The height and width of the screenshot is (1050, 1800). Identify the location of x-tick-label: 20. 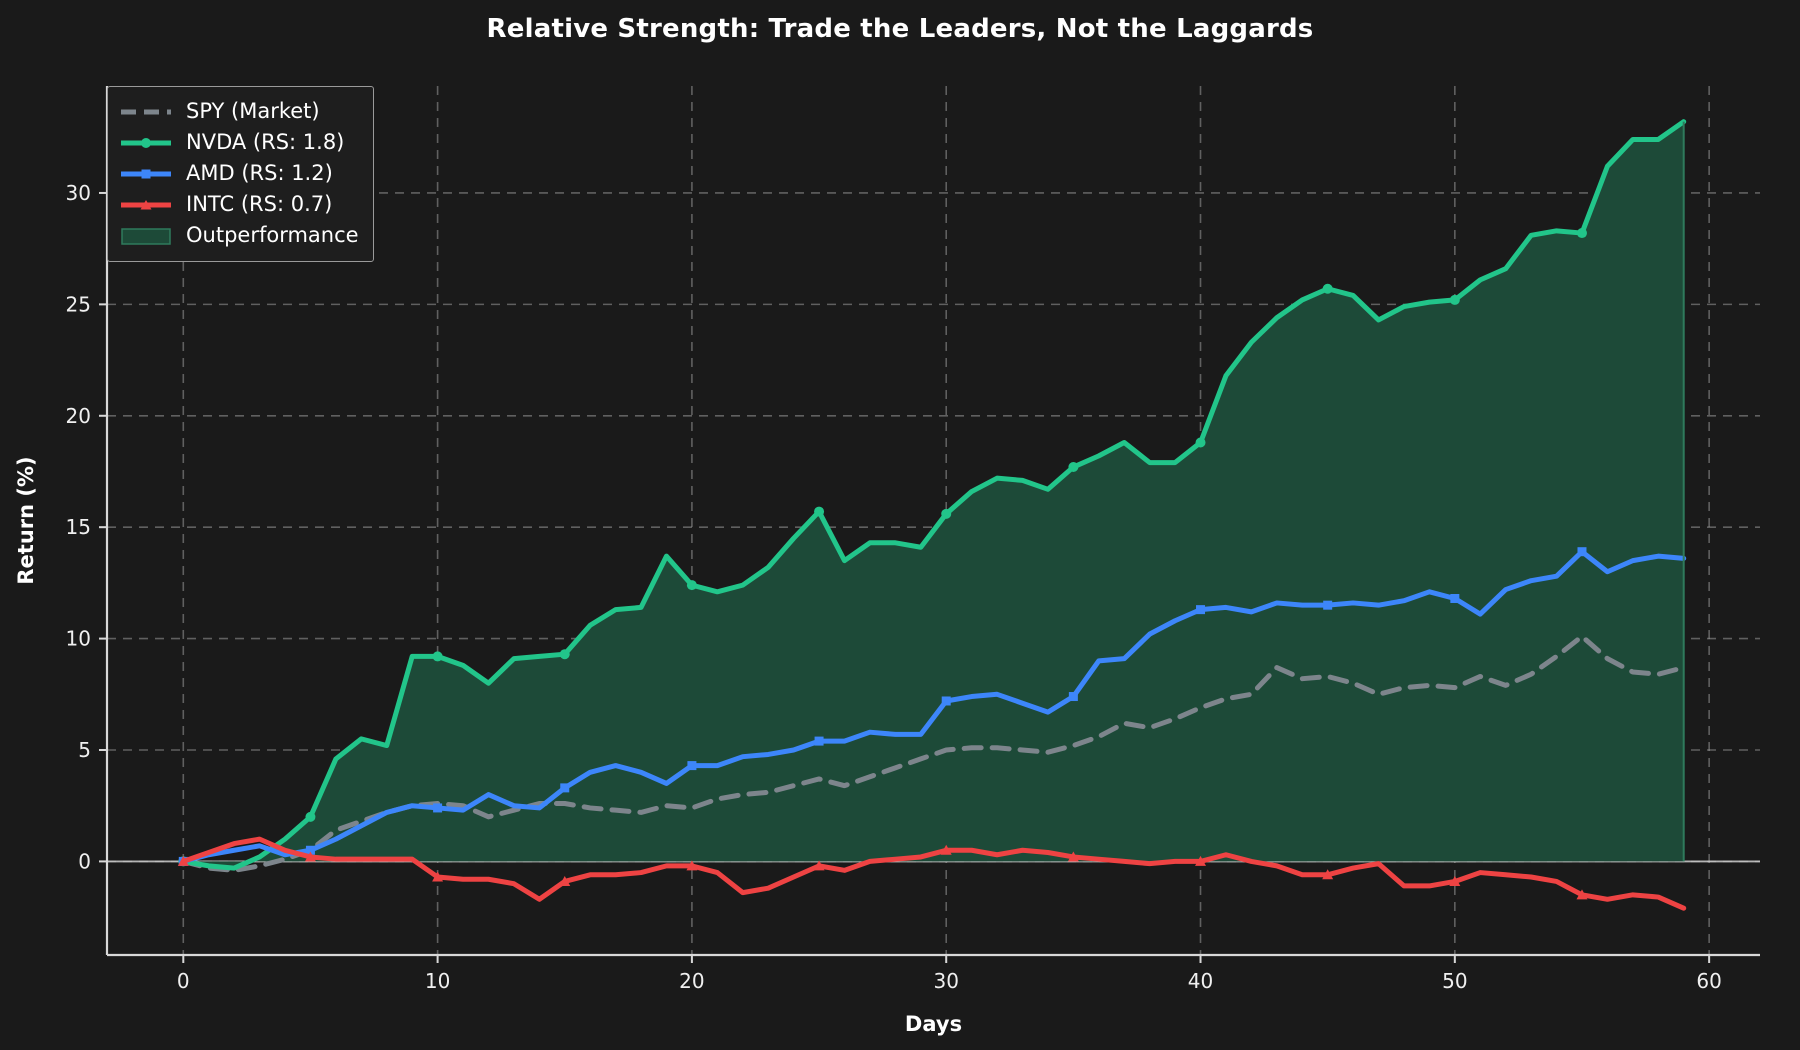
(691, 981).